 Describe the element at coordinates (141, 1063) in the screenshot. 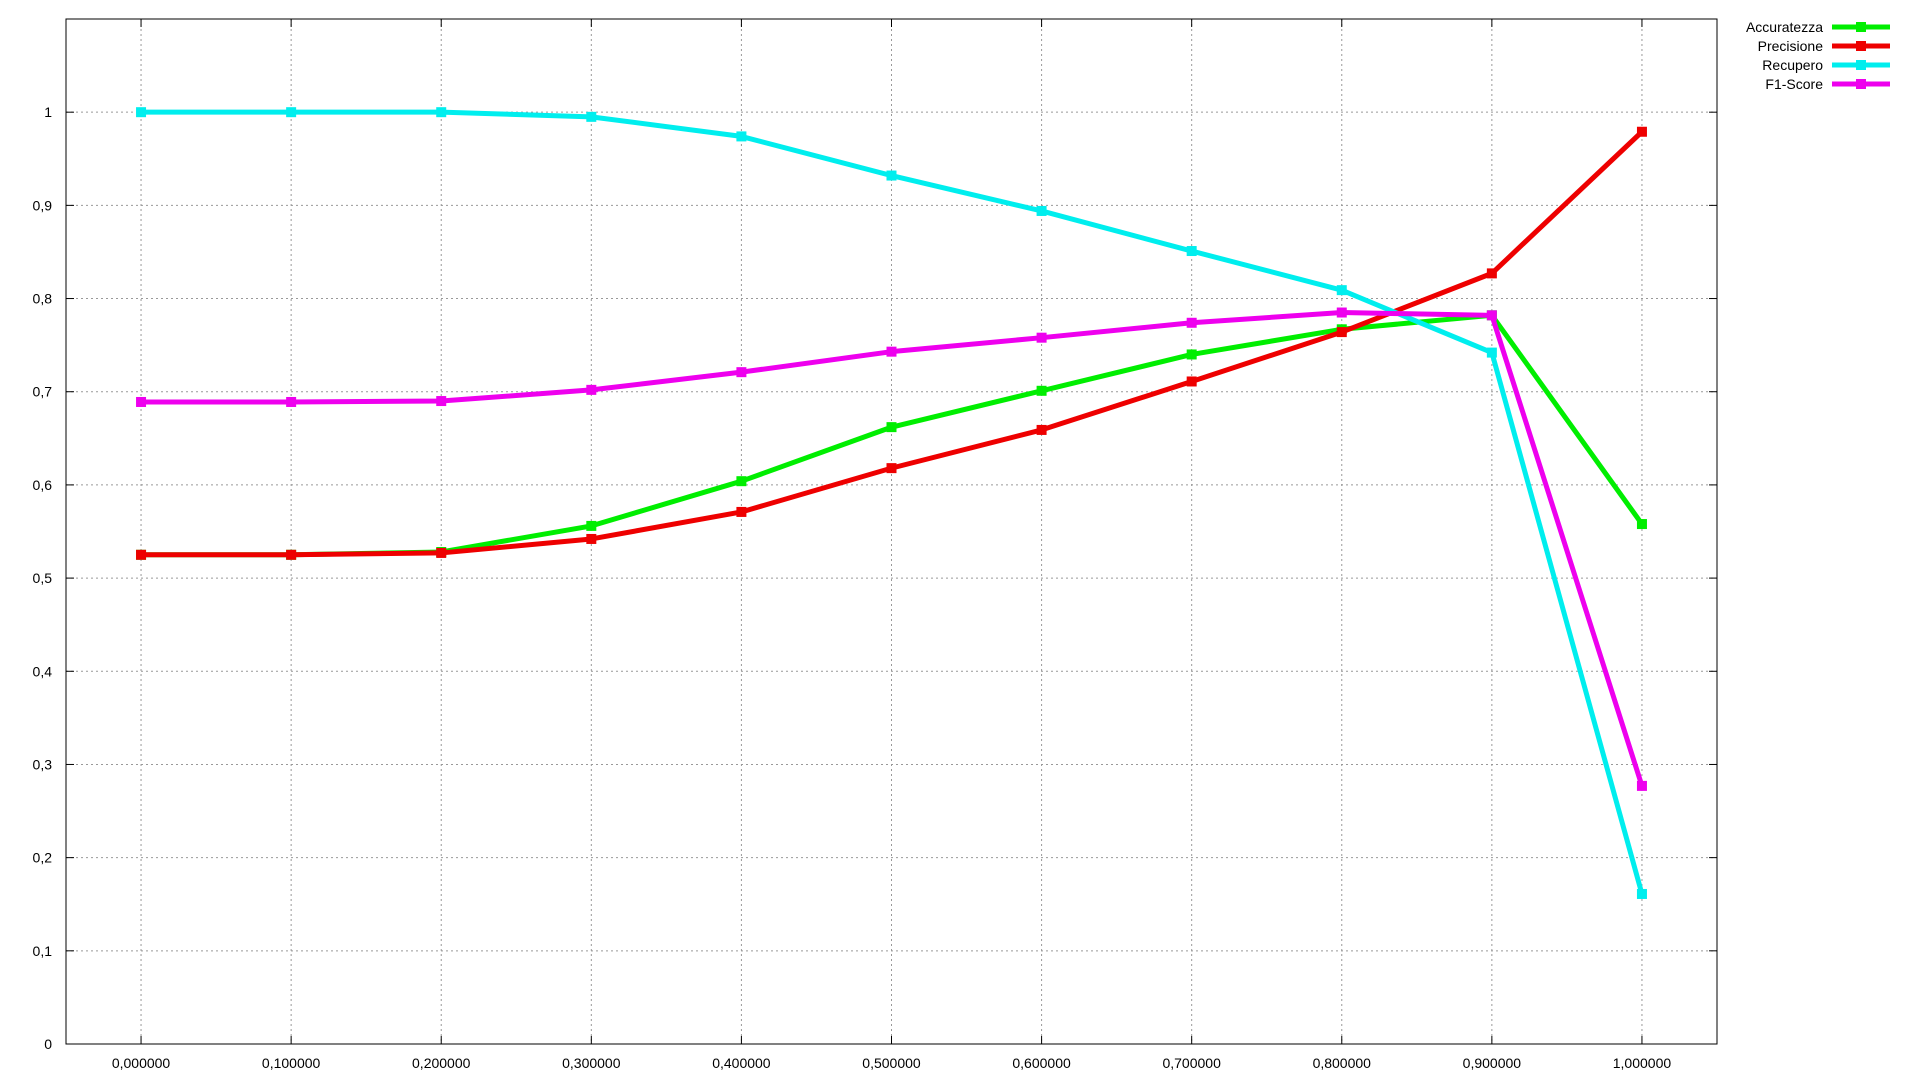

I see `x-tick-label: 0,000000` at that location.